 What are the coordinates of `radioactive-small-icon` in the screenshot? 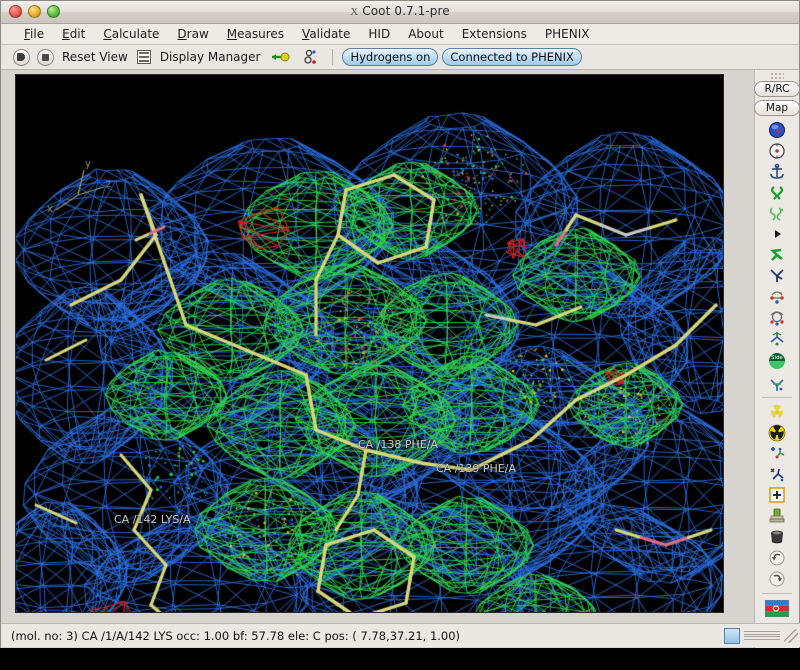 It's located at (777, 411).